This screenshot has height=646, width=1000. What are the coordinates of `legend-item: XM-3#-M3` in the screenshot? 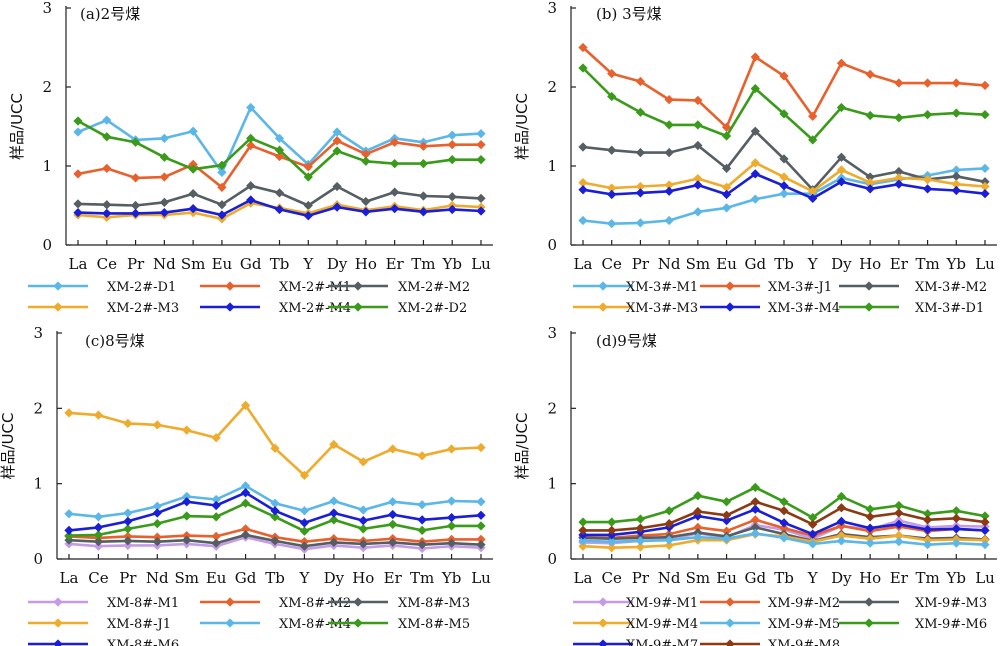 It's located at (635, 308).